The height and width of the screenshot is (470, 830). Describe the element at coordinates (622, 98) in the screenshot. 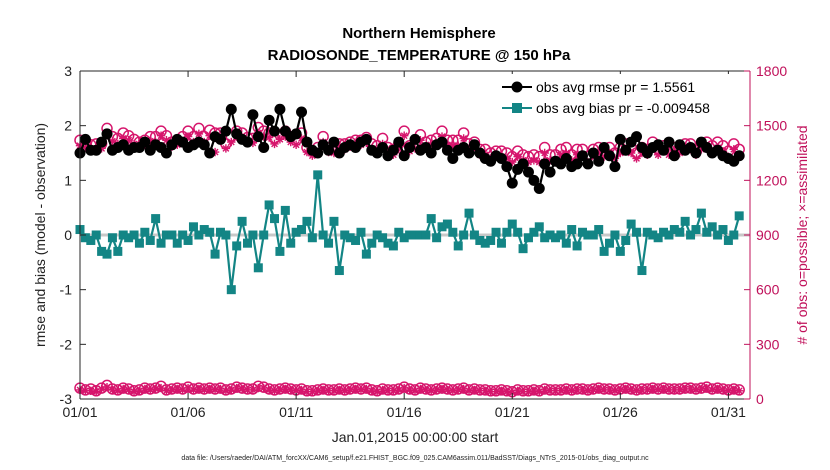

I see `legend-box` at that location.